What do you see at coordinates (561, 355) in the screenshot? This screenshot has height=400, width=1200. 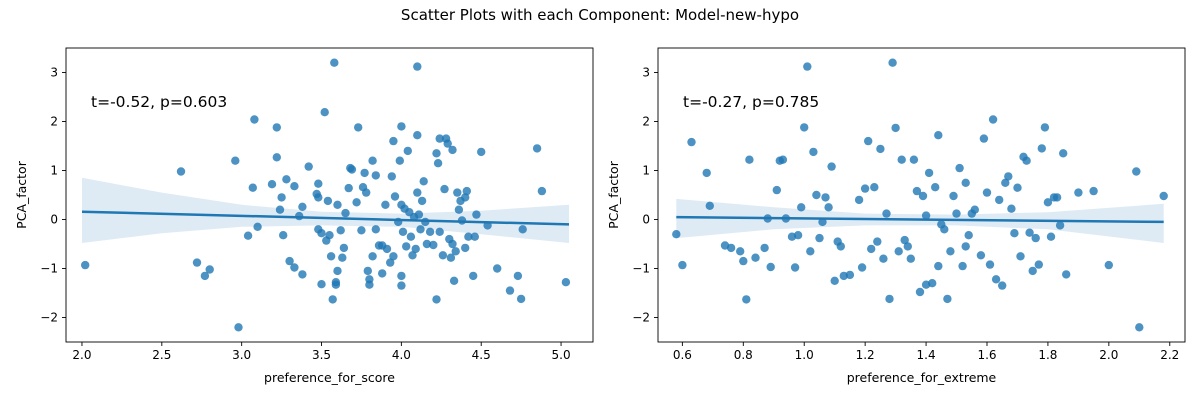 I see `x-tick-label: 5.0` at bounding box center [561, 355].